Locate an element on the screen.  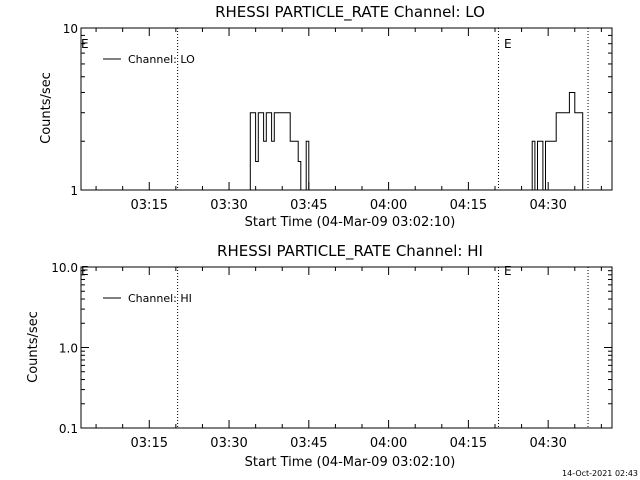
footer-timestamp: 14-Oct-2021 02:43 is located at coordinates (600, 473).